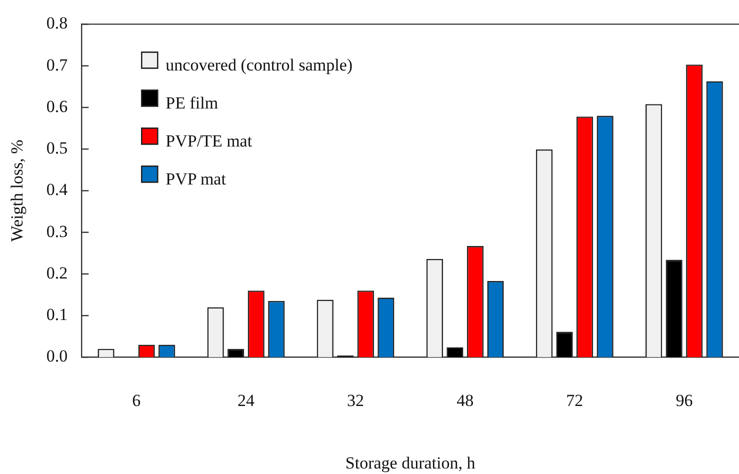  What do you see at coordinates (192, 103) in the screenshot?
I see `legend-label: PE film` at bounding box center [192, 103].